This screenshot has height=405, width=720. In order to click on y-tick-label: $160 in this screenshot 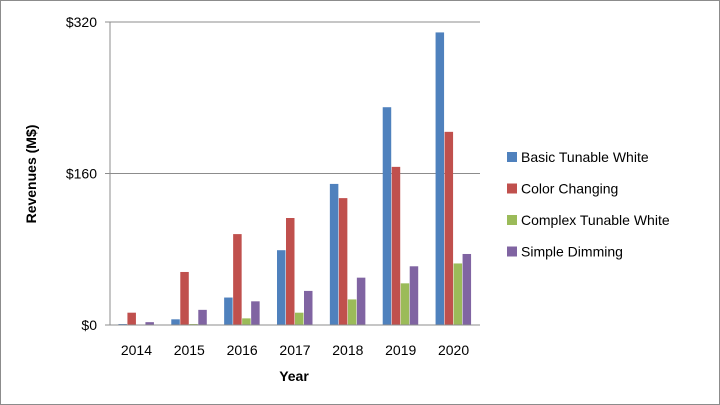, I will do `click(81, 174)`.